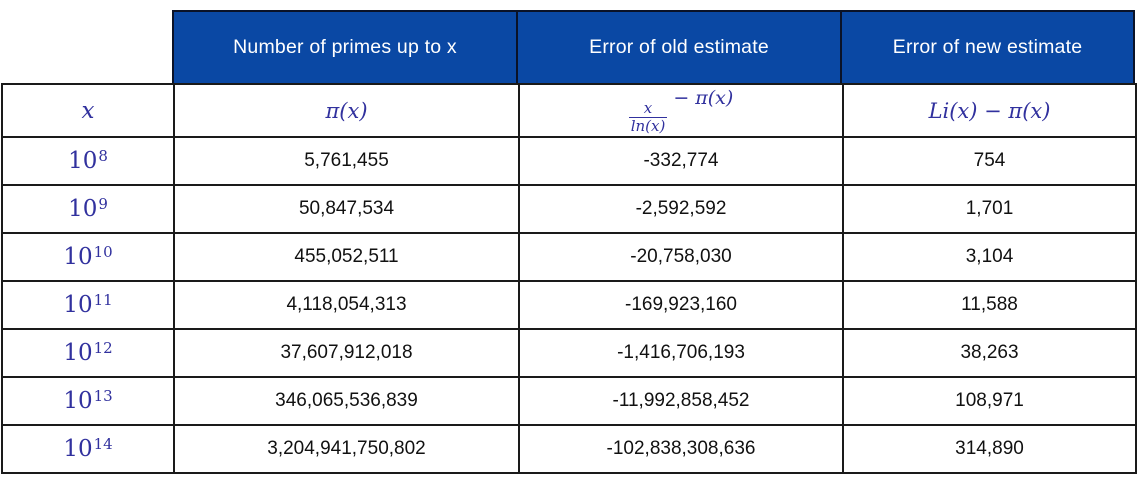  I want to click on old-error-cell: -11,992,858,452, so click(681, 401).